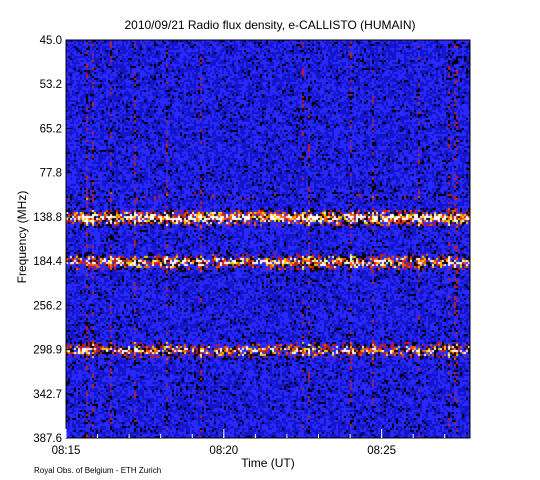 This screenshot has height=480, width=540. I want to click on y-tick-label: 77.8, so click(51, 174).